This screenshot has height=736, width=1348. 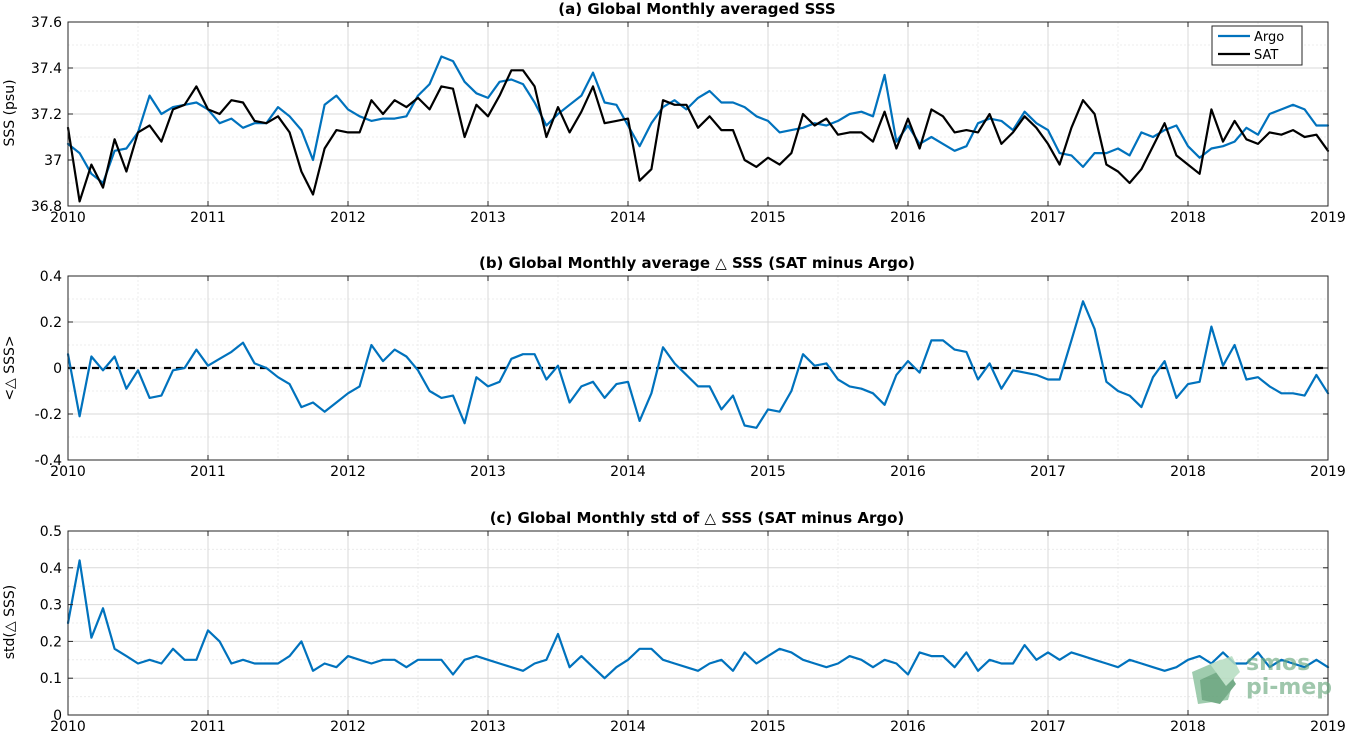 I want to click on panel-b-x-tick-label: 2013, so click(x=488, y=472).